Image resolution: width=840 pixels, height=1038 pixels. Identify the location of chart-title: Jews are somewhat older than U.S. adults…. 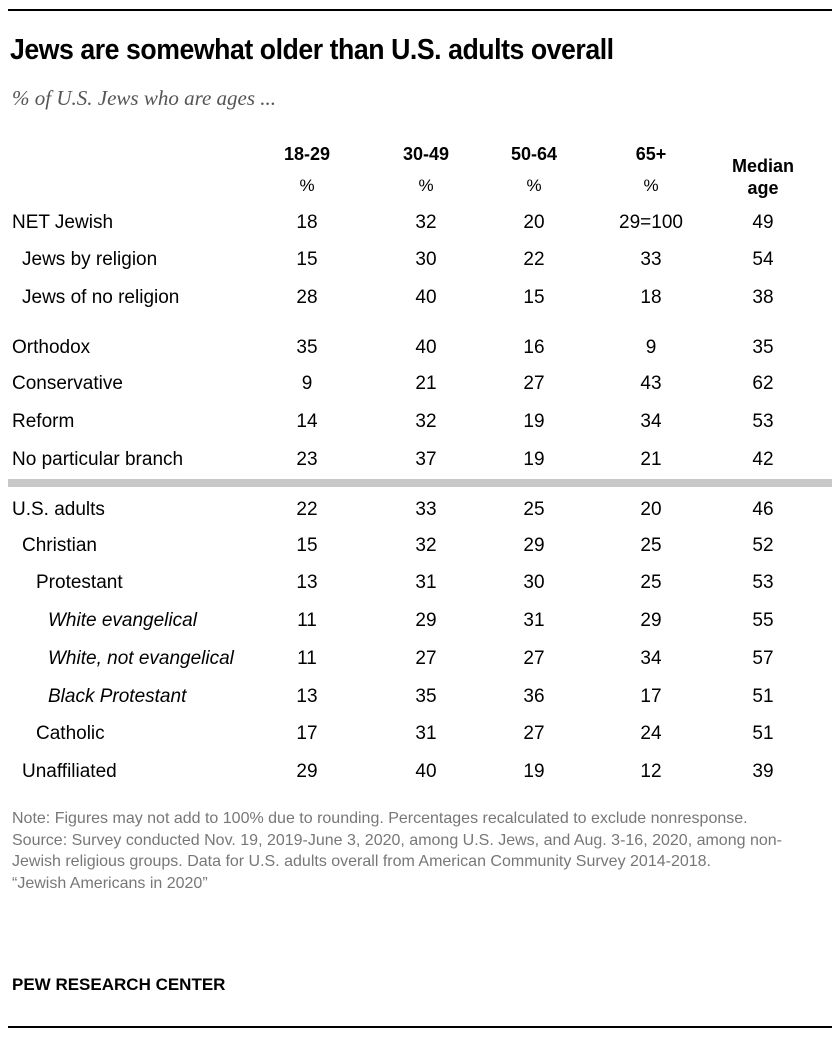
(312, 50).